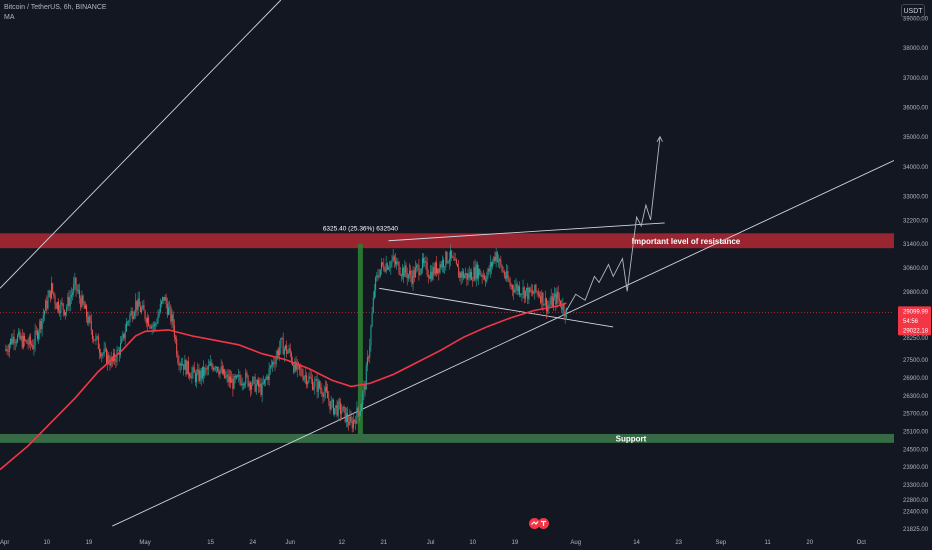 This screenshot has width=932, height=550. What do you see at coordinates (447, 438) in the screenshot?
I see `support-zone` at bounding box center [447, 438].